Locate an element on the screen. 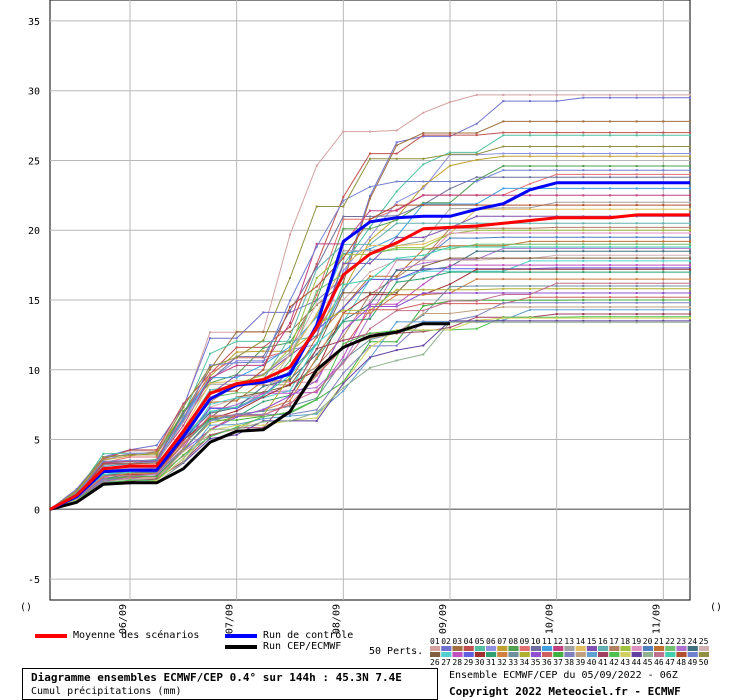 The height and width of the screenshot is (700, 740). pert-number-top: 16 is located at coordinates (603, 641).